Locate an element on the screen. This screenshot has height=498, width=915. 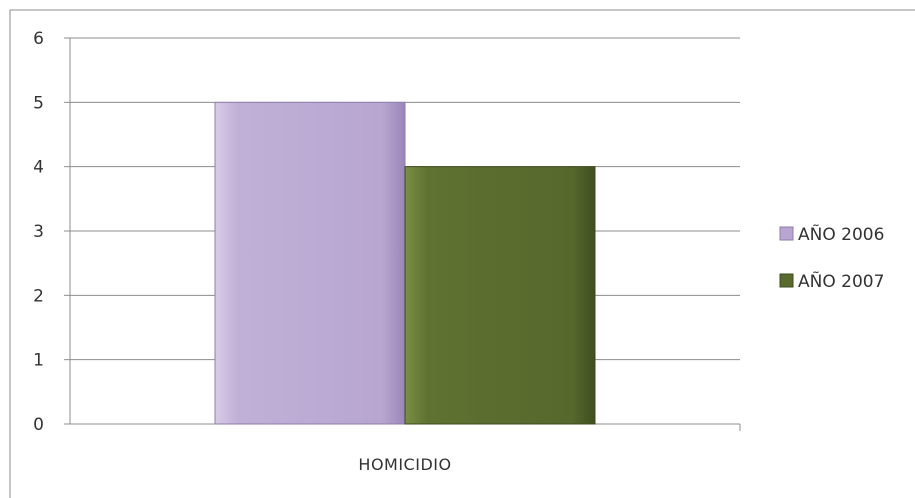
legend-label-2006: AÑO 2006 is located at coordinates (841, 234).